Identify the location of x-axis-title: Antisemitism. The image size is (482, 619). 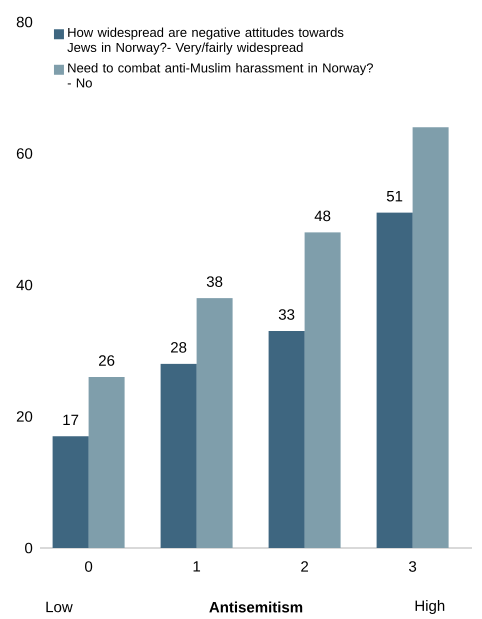
(255, 607).